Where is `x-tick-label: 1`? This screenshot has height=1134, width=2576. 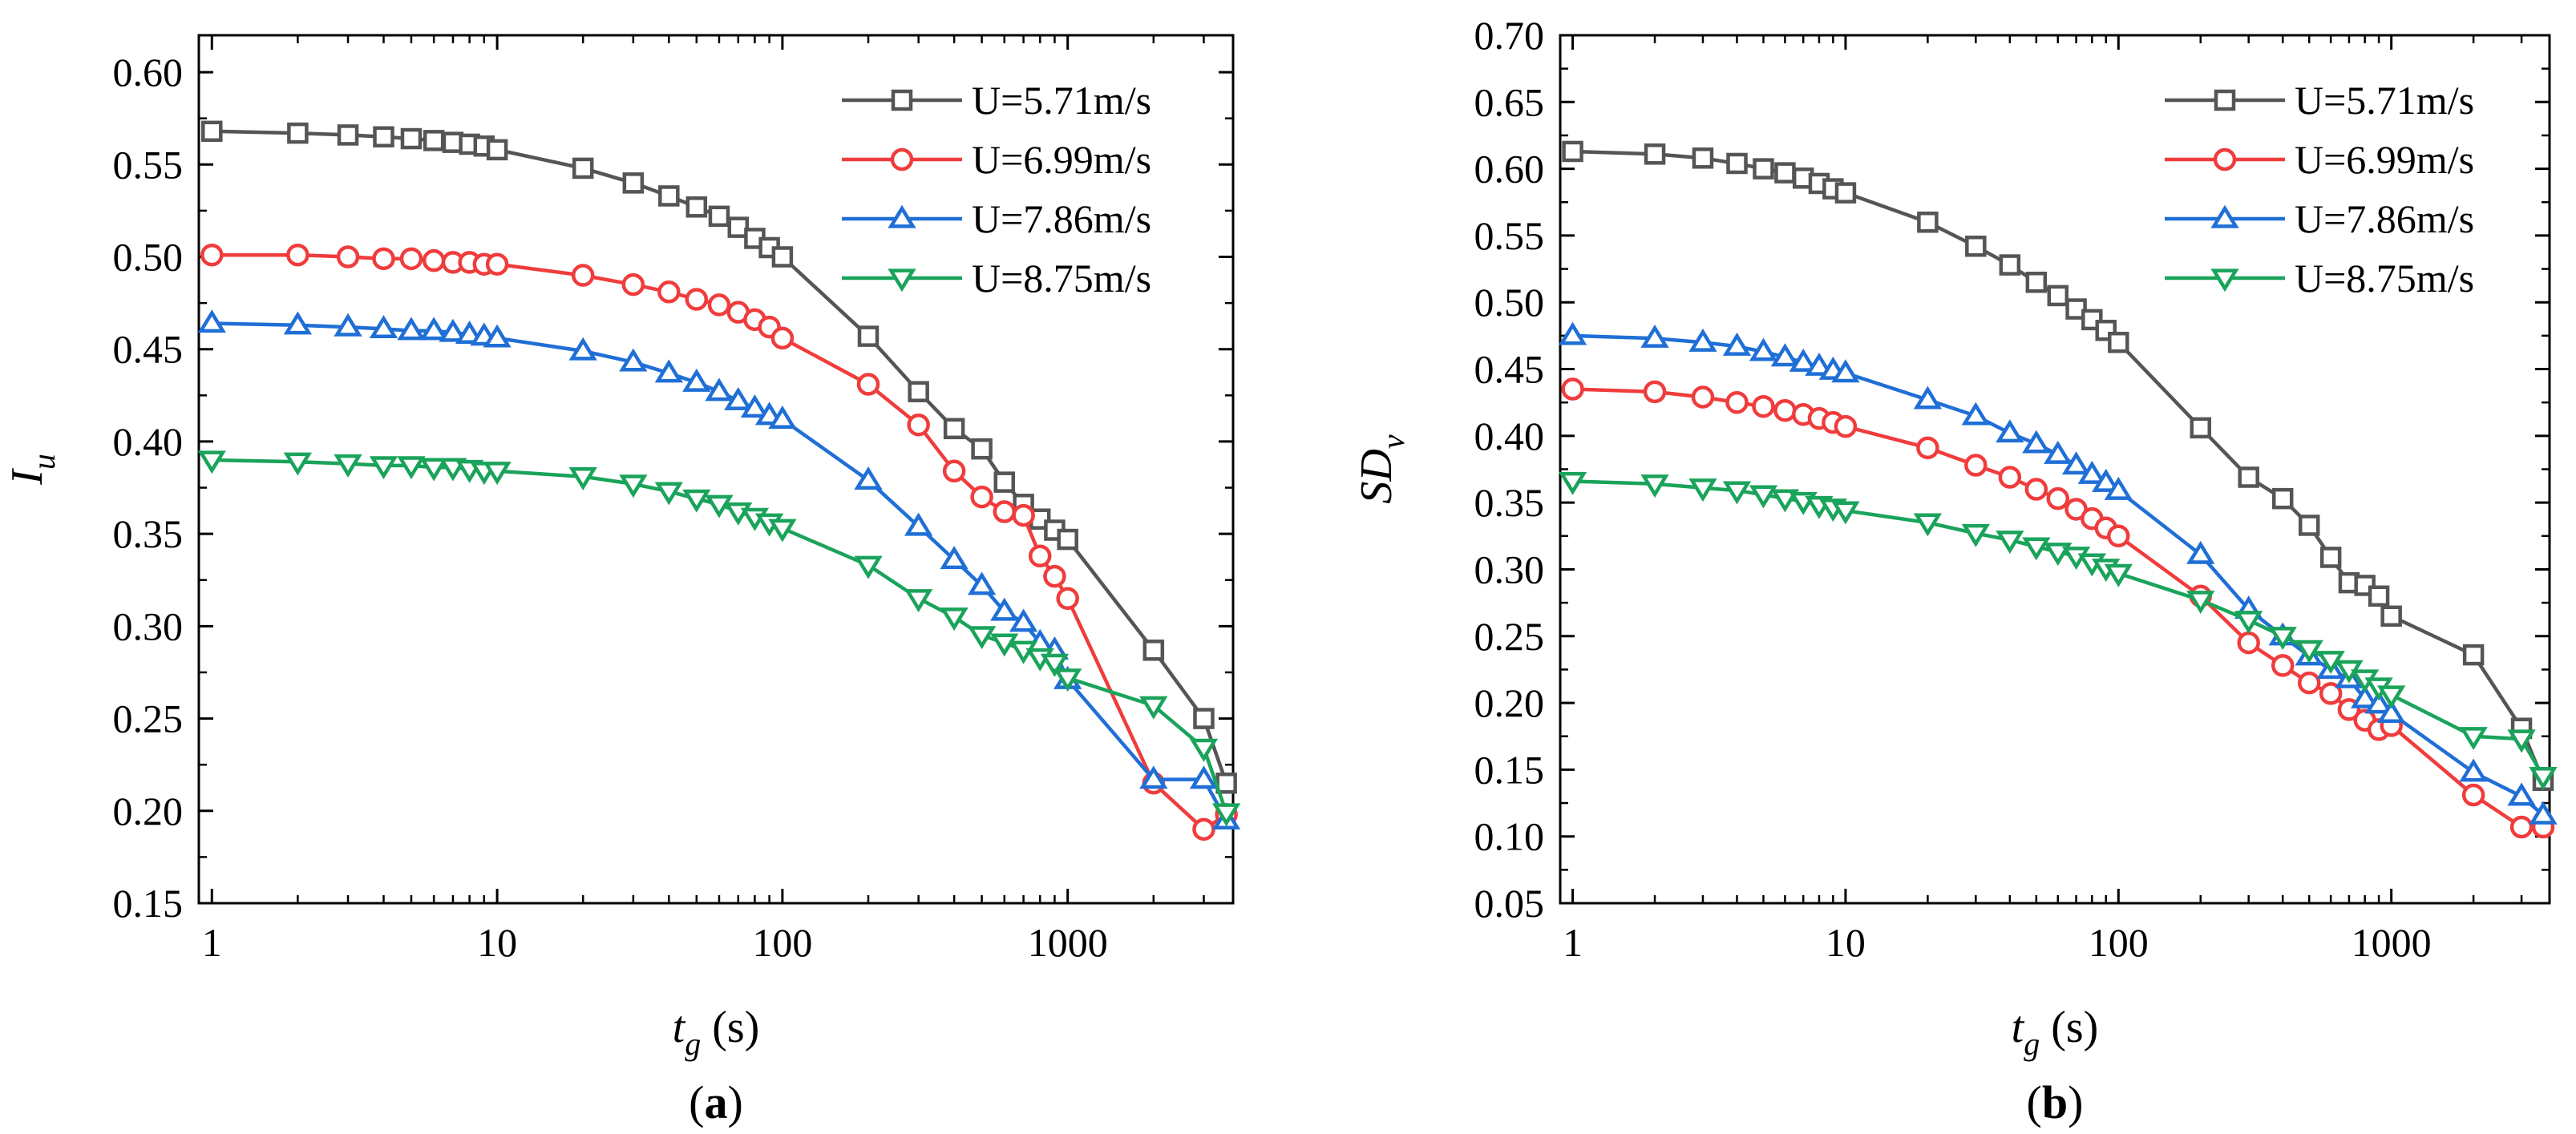
x-tick-label: 1 is located at coordinates (1573, 942).